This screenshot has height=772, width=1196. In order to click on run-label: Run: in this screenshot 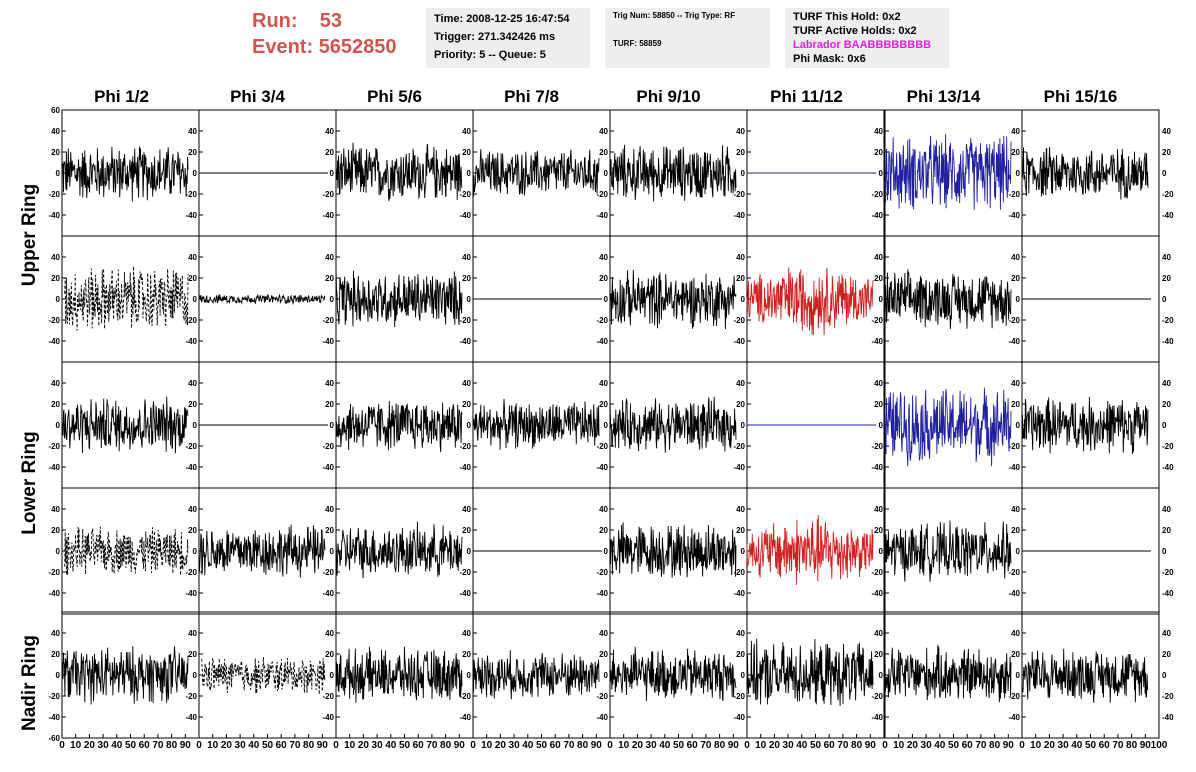, I will do `click(275, 21)`.